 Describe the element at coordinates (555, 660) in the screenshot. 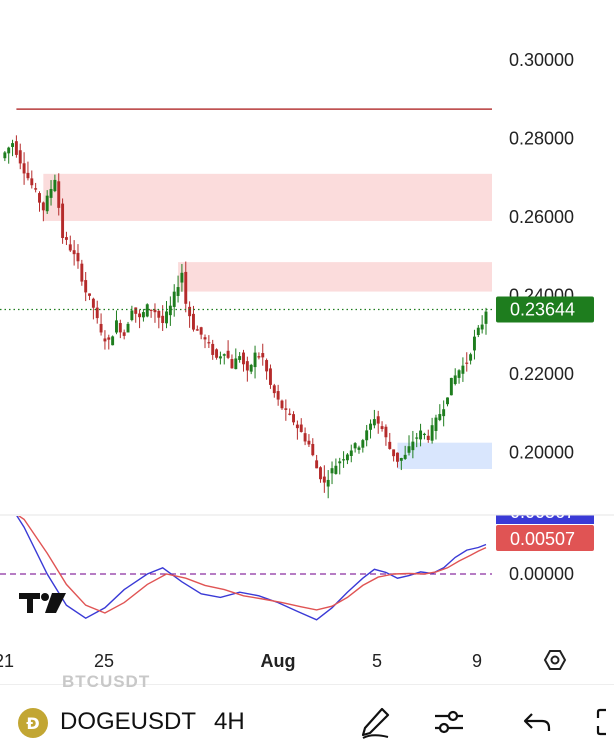

I see `settings-hex-icon` at that location.